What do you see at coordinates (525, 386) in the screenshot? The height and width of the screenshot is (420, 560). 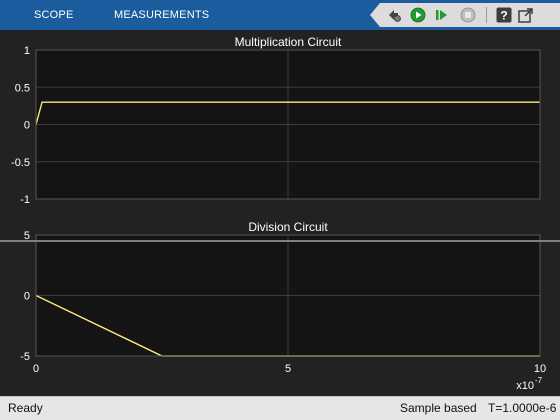 I see `x-exponent-label: x10` at bounding box center [525, 386].